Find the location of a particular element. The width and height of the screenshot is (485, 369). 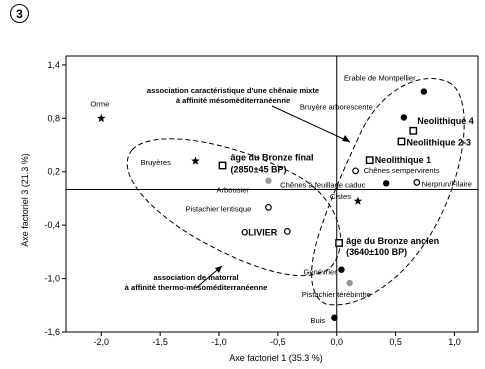

y-axis-label: Axe factoriel 3 (21.3 %) is located at coordinates (25, 200).